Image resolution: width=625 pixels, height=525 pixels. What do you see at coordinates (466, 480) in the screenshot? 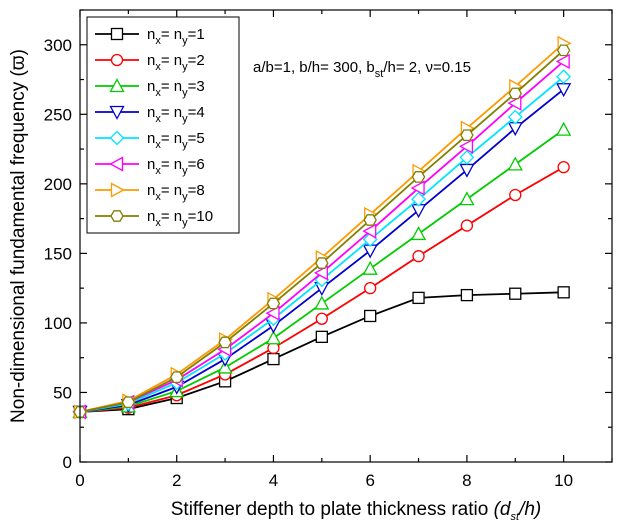
I see `x-tick-label: 8` at bounding box center [466, 480].